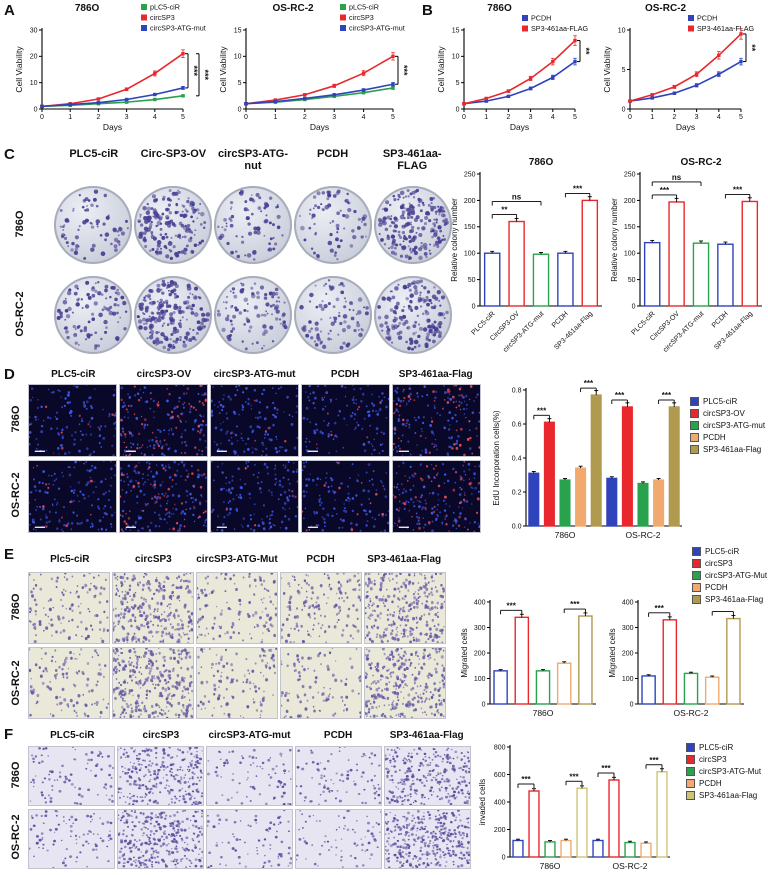 The height and width of the screenshot is (875, 768). Describe the element at coordinates (666, 8) in the screenshot. I see `svg-text: OS-RC-2` at that location.